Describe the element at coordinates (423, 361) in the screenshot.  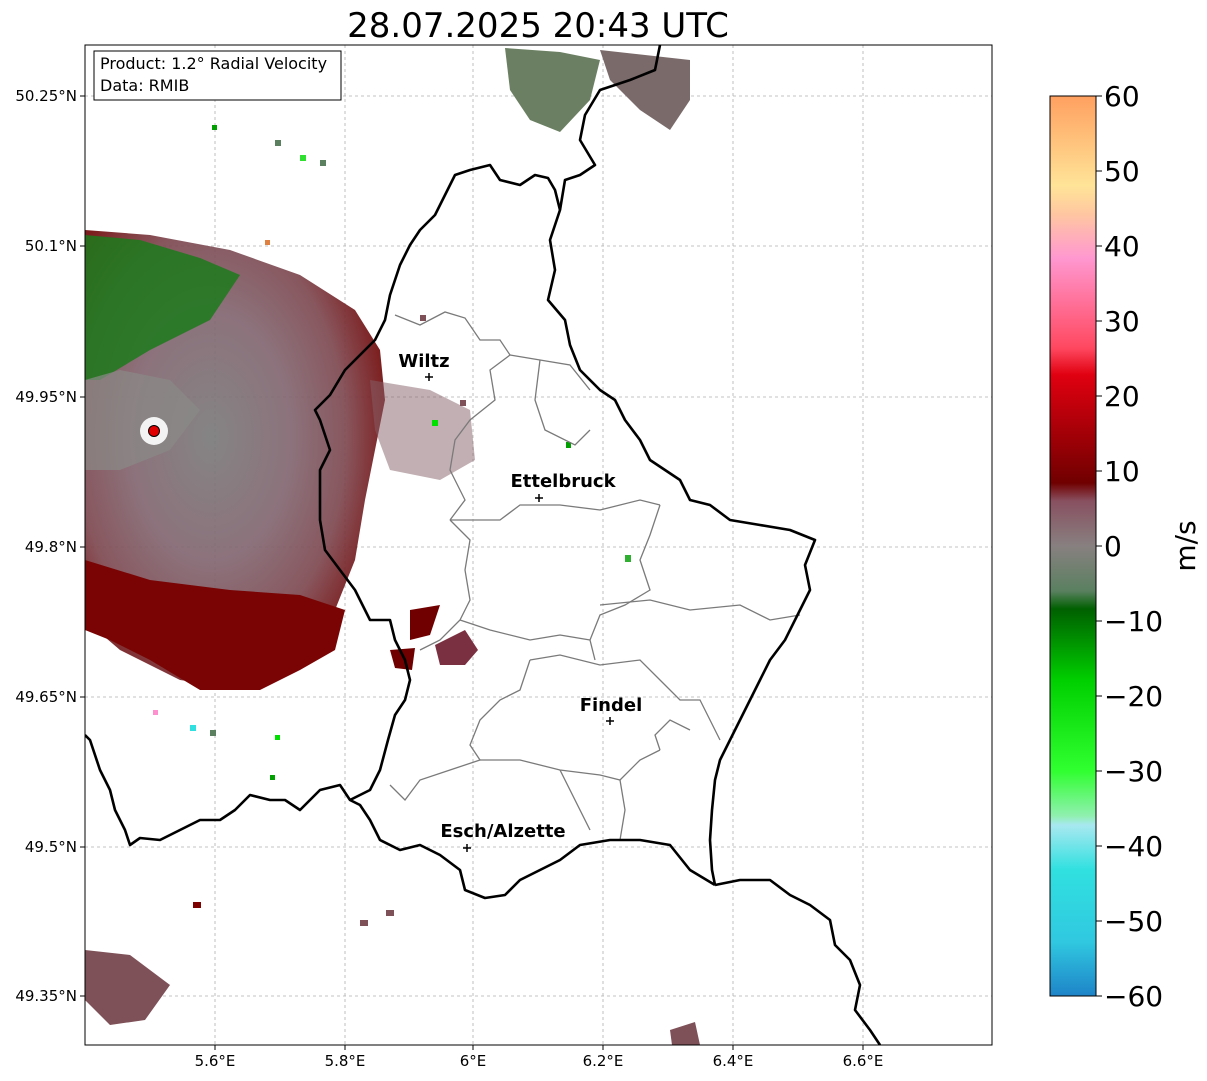
I see `city-label: Wiltz` at that location.